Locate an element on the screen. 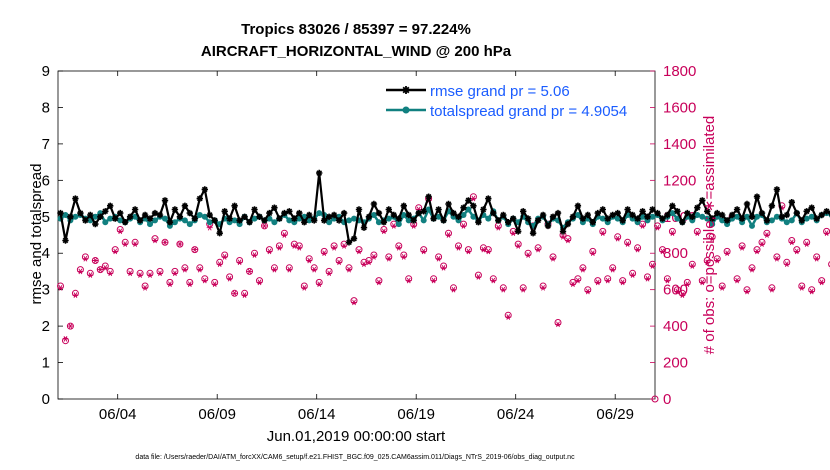 This screenshot has height=470, width=830. right-y-tick-label: 200 is located at coordinates (675, 363).